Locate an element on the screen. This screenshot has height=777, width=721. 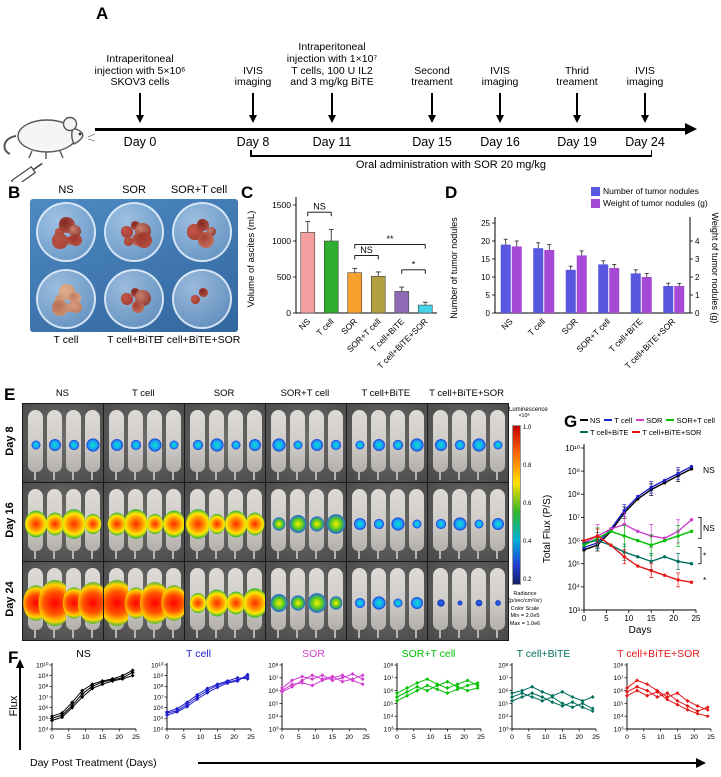
svg-text: 20 is located at coordinates (579, 737).